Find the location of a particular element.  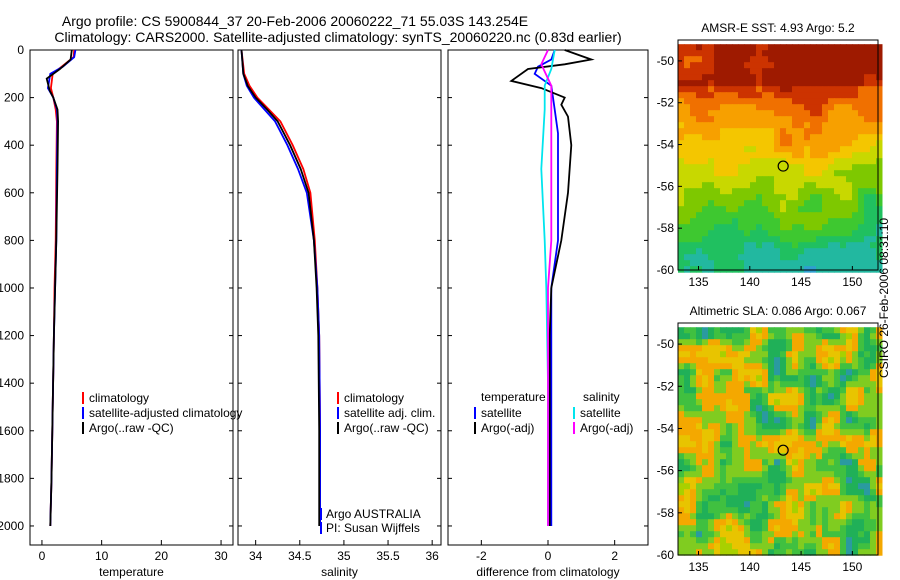

salinity-xtick-label: 36 is located at coordinates (432, 556).